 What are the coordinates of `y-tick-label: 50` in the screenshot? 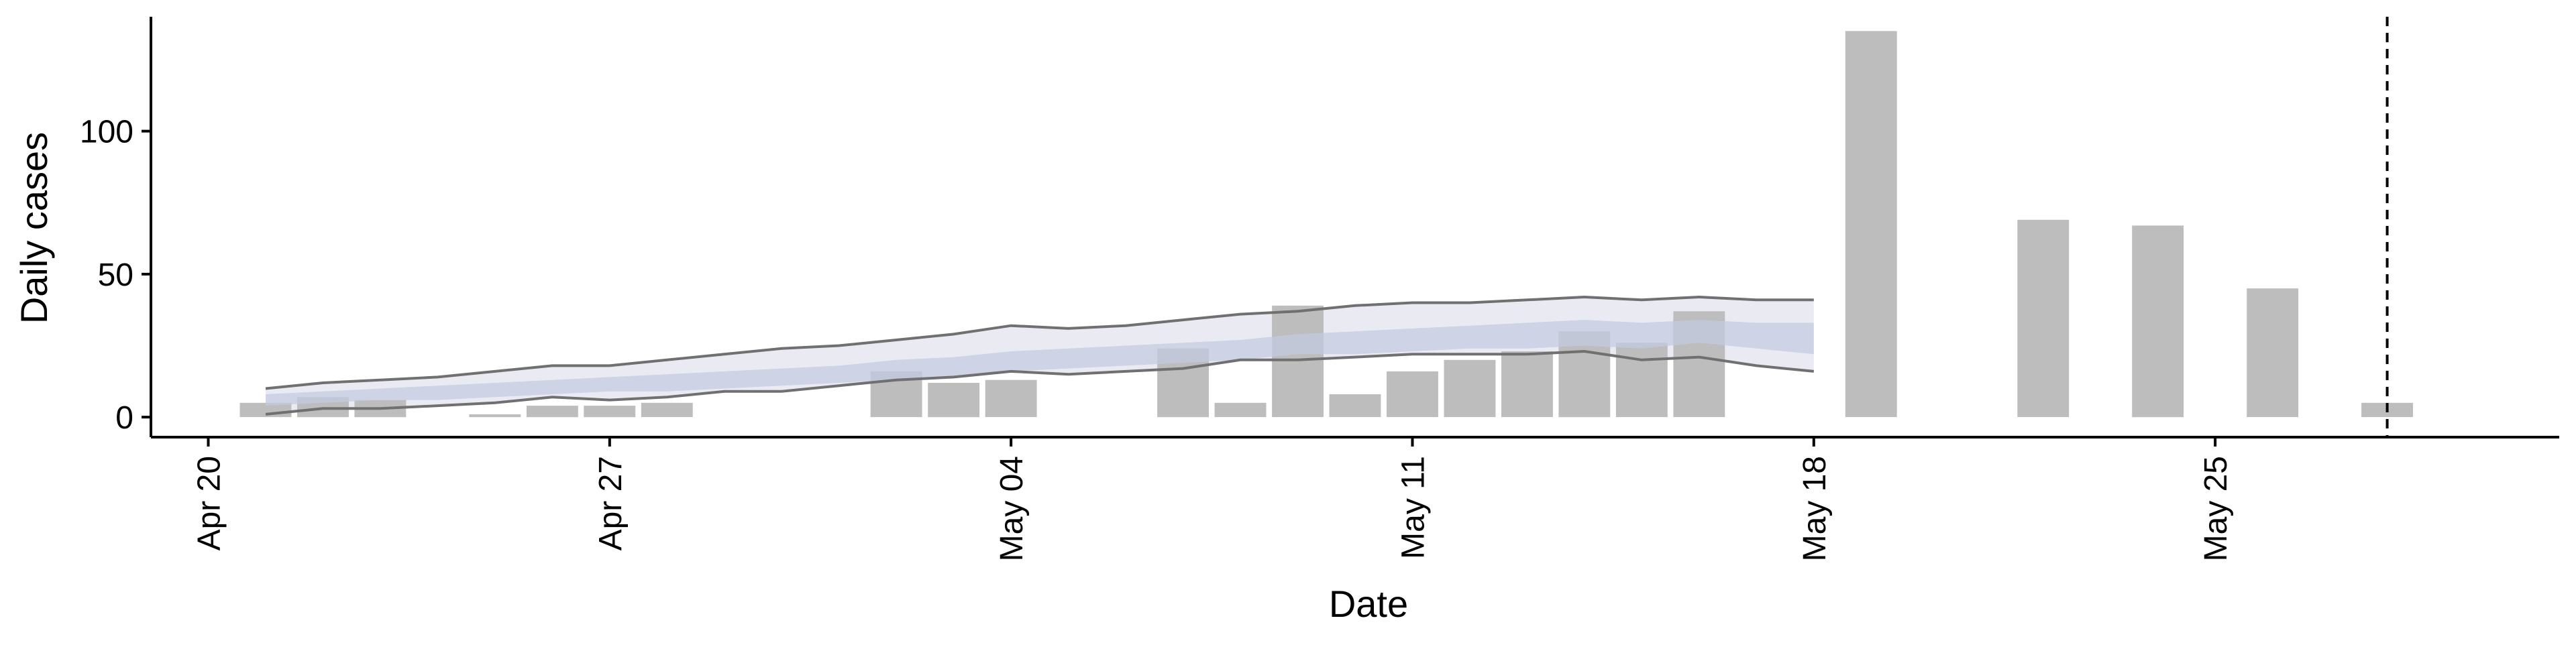 It's located at (115, 275).